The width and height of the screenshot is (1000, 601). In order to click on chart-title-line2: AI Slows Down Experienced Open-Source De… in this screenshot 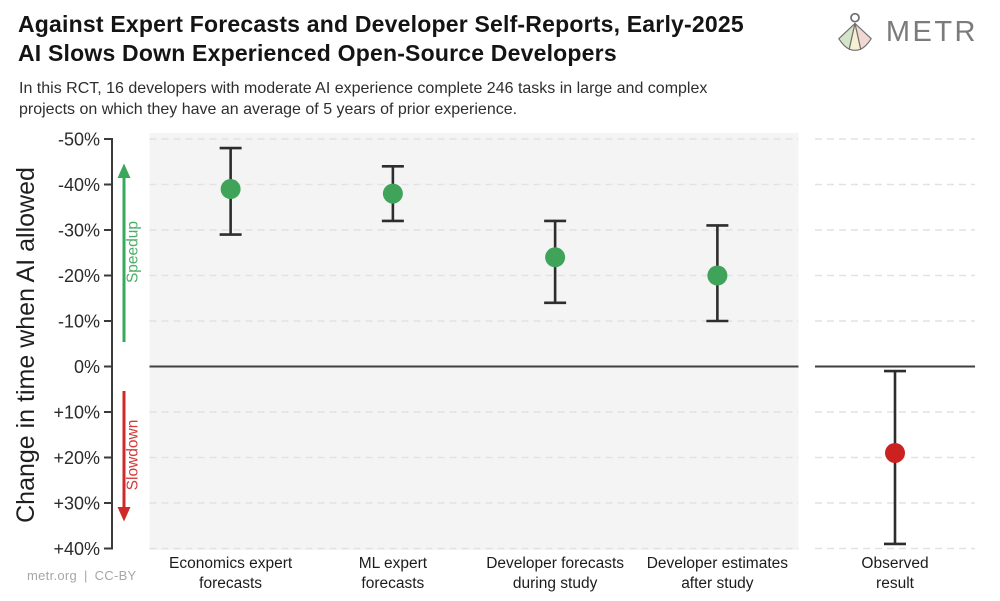, I will do `click(317, 53)`.